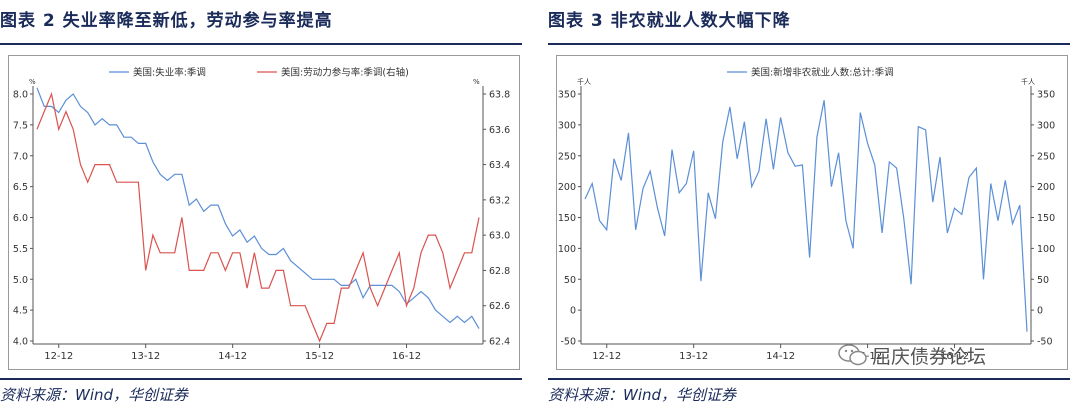 This screenshot has height=407, width=1084. What do you see at coordinates (1046, 249) in the screenshot?
I see `y-right-tick-label: 100` at bounding box center [1046, 249].